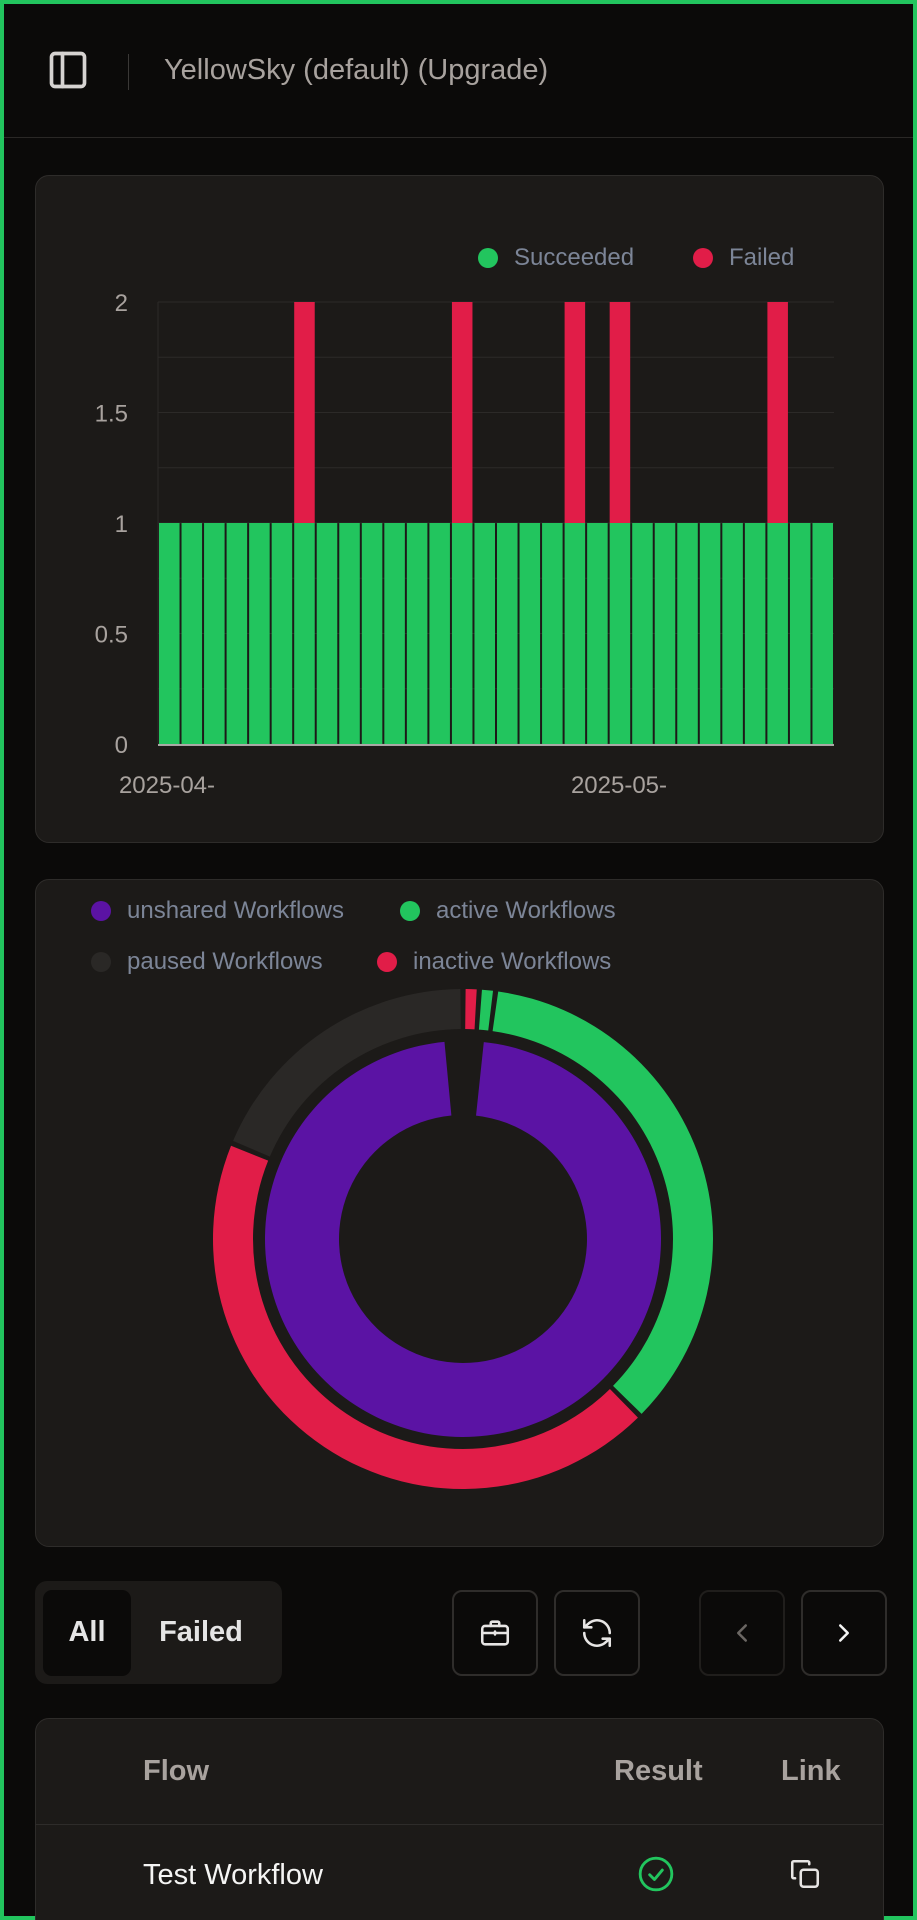 The image size is (917, 1920). Describe the element at coordinates (347, 1073) in the screenshot. I see `outer-slice-paused-workflows` at that location.